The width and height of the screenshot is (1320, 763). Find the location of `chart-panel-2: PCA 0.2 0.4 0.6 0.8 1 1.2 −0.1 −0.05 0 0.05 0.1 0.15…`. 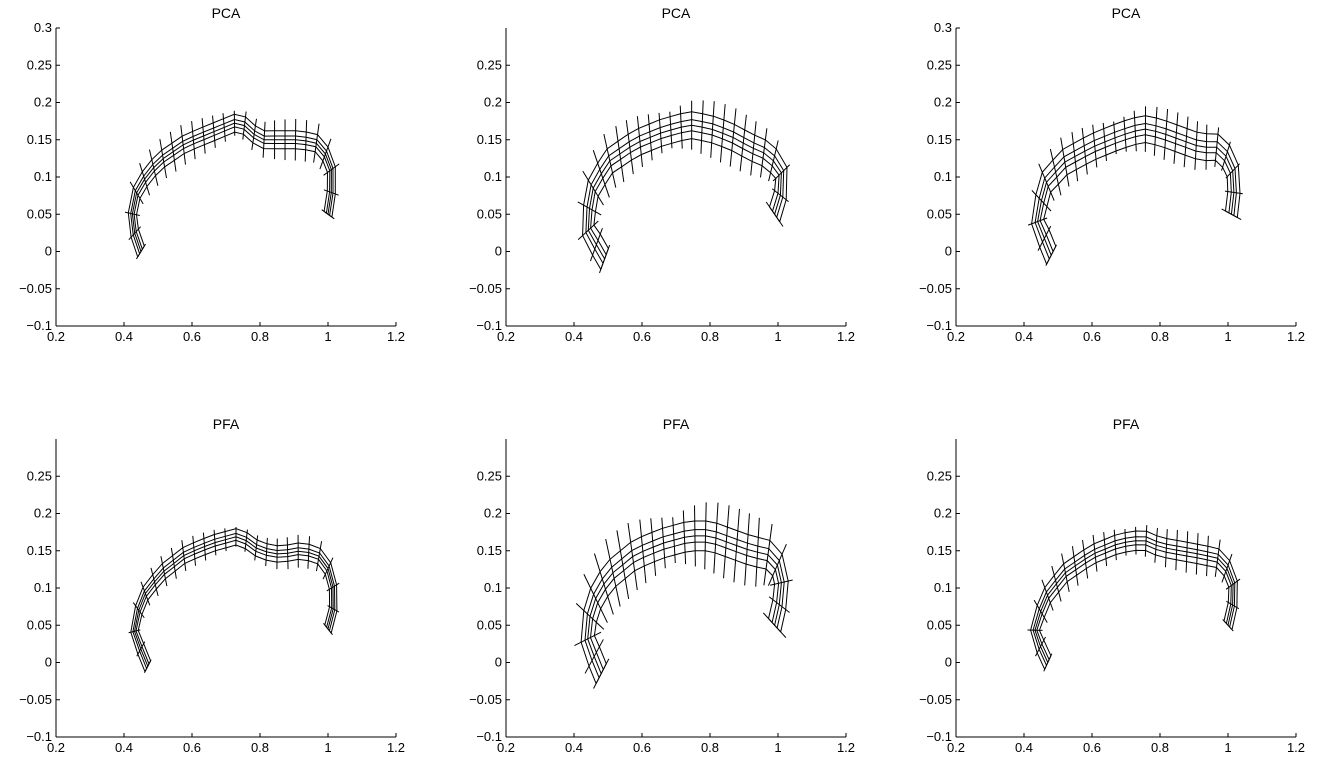

chart-panel-2: PCA 0.2 0.4 0.6 0.8 1 1.2 −0.1 −0.05 0 0.05 0.1 0.15… is located at coordinates (662, 174).